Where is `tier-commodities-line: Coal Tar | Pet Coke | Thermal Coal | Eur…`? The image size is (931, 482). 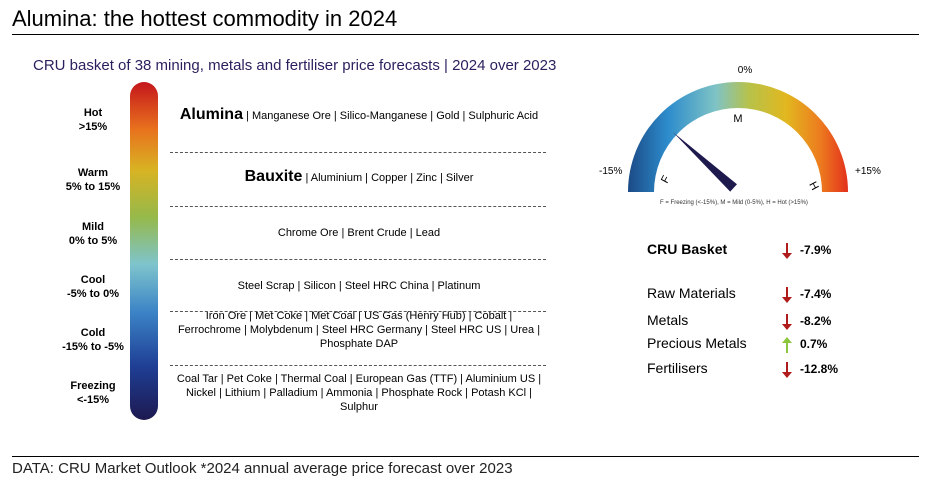
tier-commodities-line: Coal Tar | Pet Coke | Thermal Coal | Eur… is located at coordinates (359, 379).